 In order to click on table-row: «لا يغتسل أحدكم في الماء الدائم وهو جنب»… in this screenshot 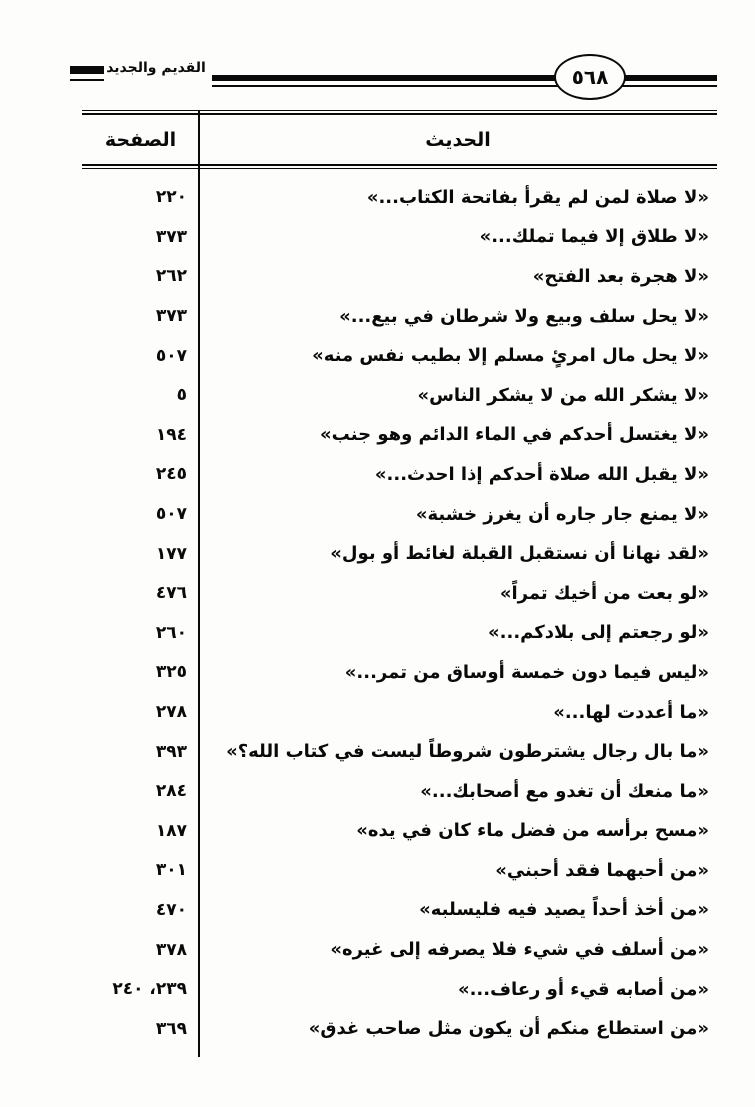, I will do `click(399, 436)`.